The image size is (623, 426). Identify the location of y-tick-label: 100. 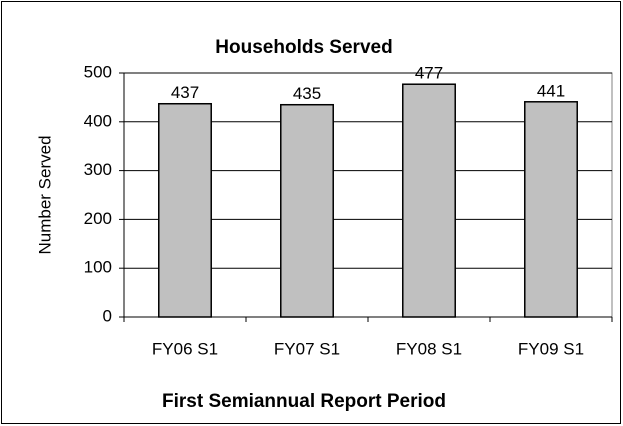
(98, 267).